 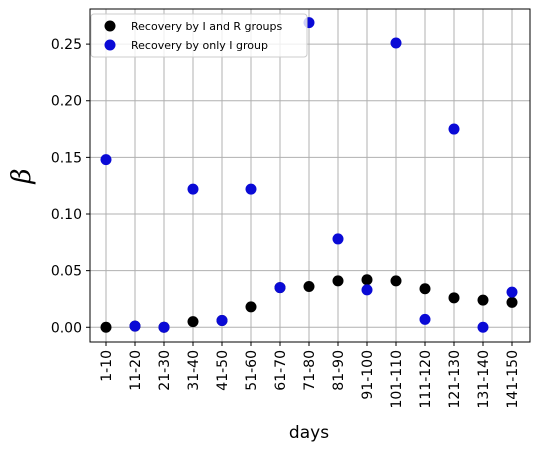 I want to click on y-tick-labels: 0.00 0.05 0.10 0.15 0.20 0.25, so click(x=66, y=186).